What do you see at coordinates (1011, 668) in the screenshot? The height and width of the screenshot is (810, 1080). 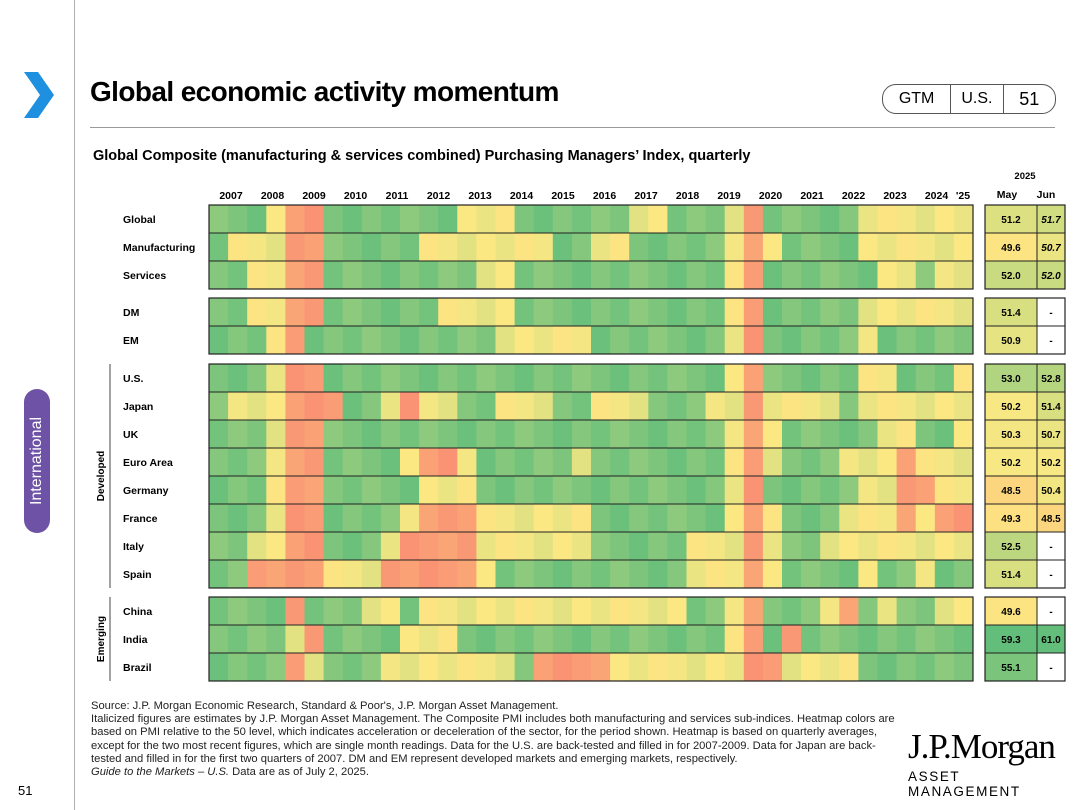 I see `latest-value: 55.1` at bounding box center [1011, 668].